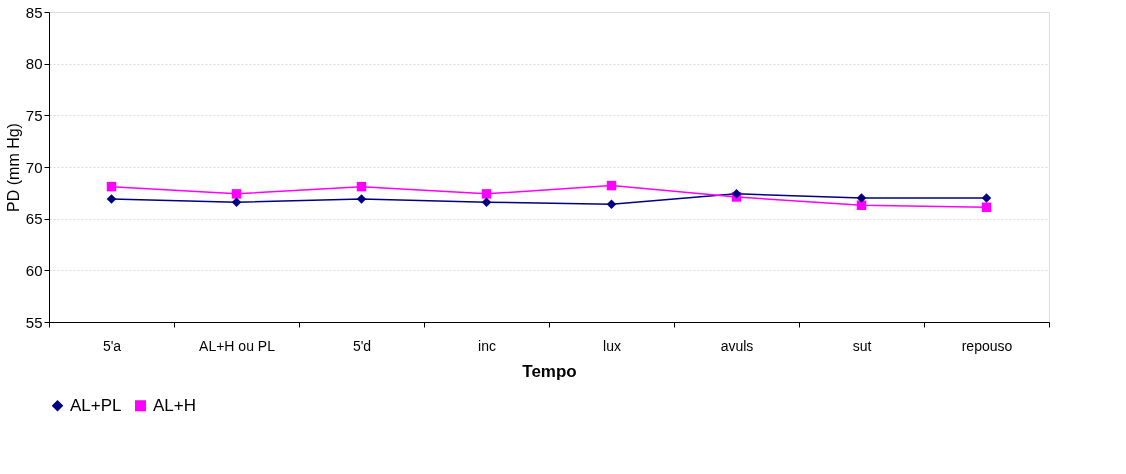  I want to click on x-tick-label: avuls, so click(737, 345).